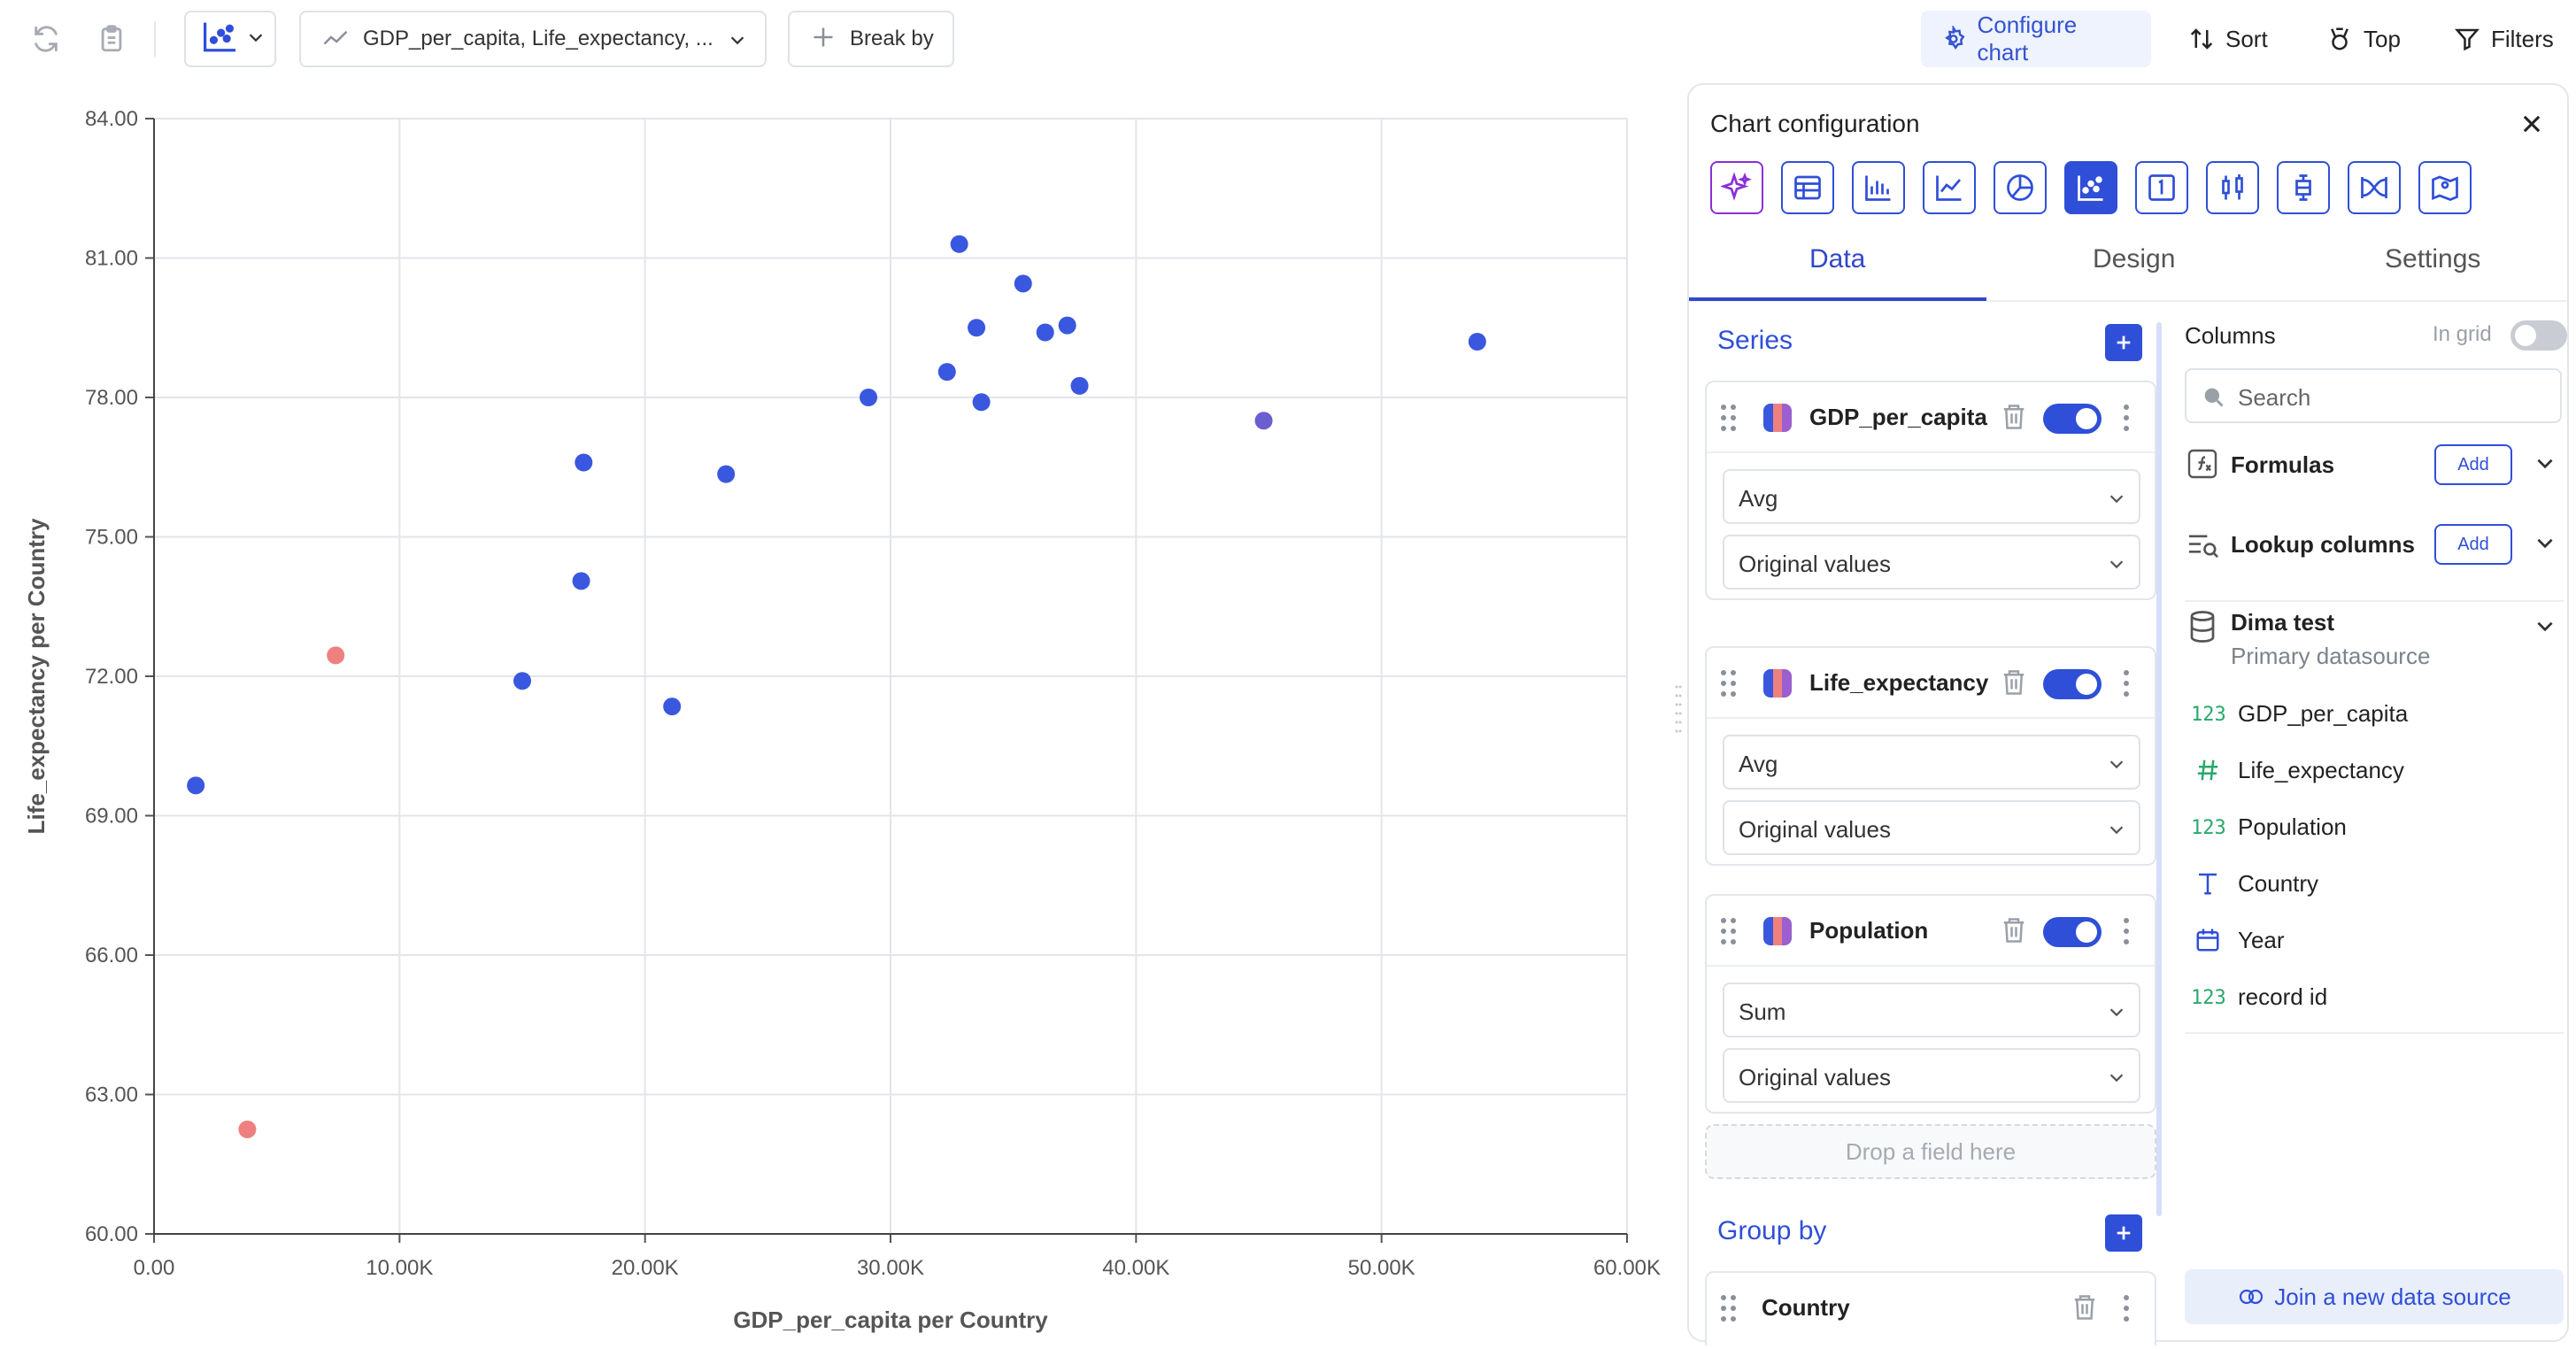 The image size is (2576, 1349). I want to click on field-population: 123 Population, so click(2268, 826).